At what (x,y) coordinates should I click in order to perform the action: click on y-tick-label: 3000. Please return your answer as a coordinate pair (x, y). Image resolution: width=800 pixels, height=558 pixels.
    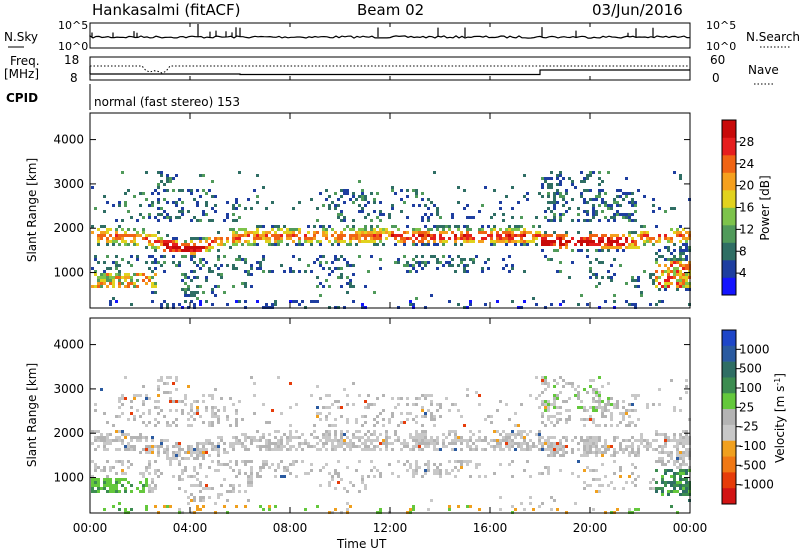
    Looking at the image, I should click on (68, 389).